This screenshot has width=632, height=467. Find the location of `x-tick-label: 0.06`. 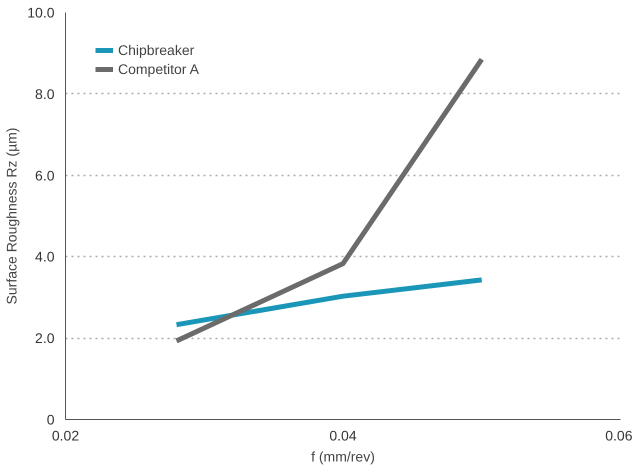

x-tick-label: 0.06 is located at coordinates (618, 436).